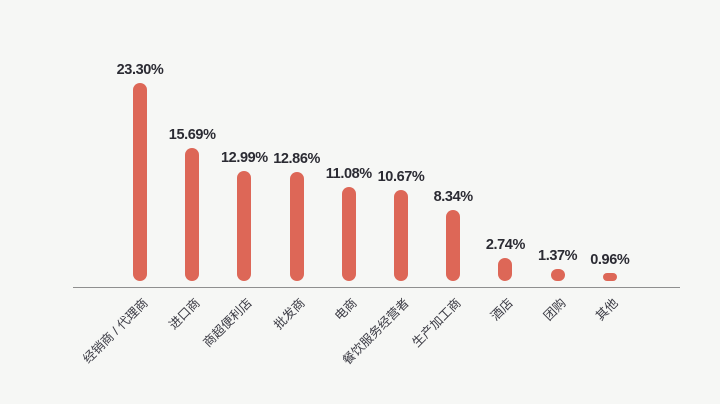 This screenshot has width=720, height=404. What do you see at coordinates (192, 134) in the screenshot?
I see `value-label-2: 15.69%` at bounding box center [192, 134].